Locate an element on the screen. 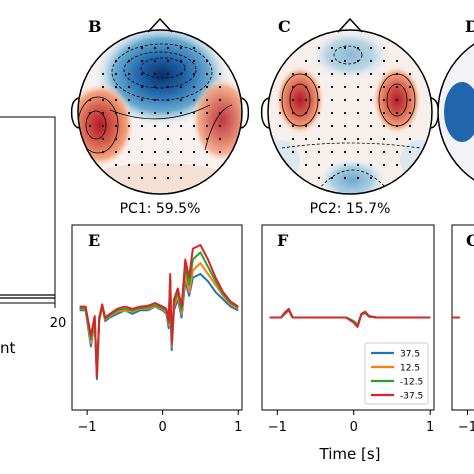 This screenshot has height=474, width=474. panel-f-frame is located at coordinates (348, 317).